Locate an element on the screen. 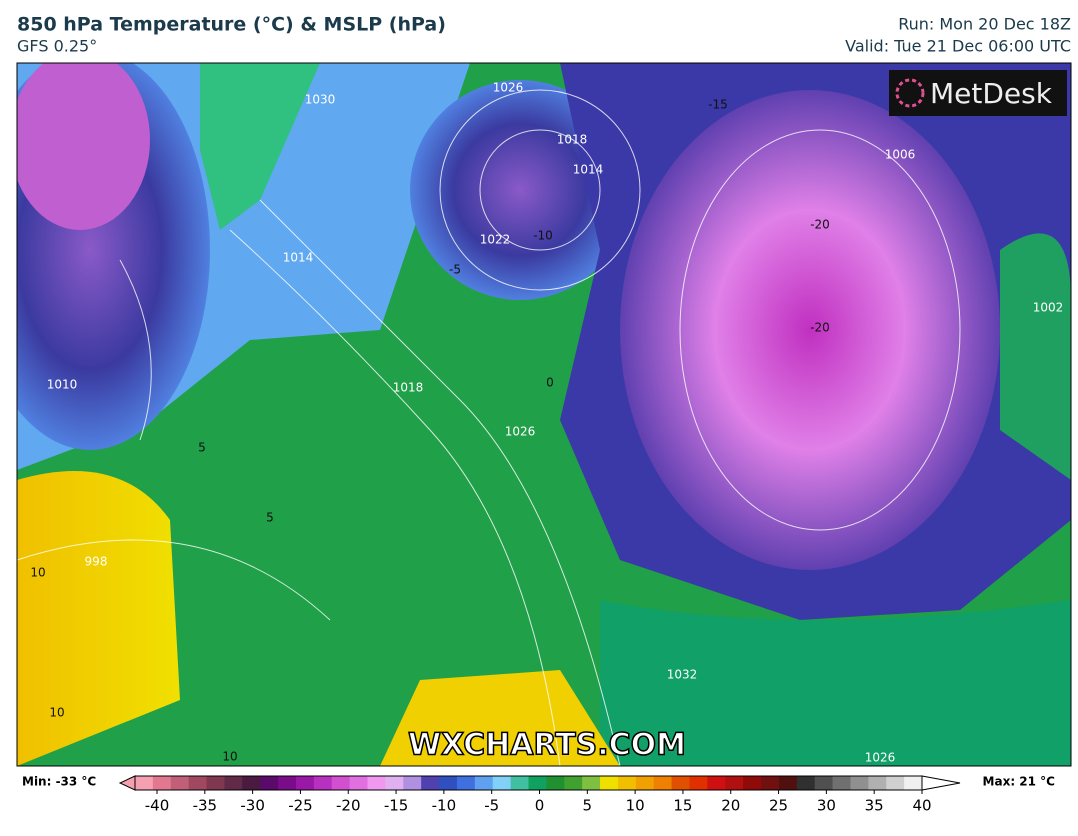  tick-label: -20 is located at coordinates (348, 806).